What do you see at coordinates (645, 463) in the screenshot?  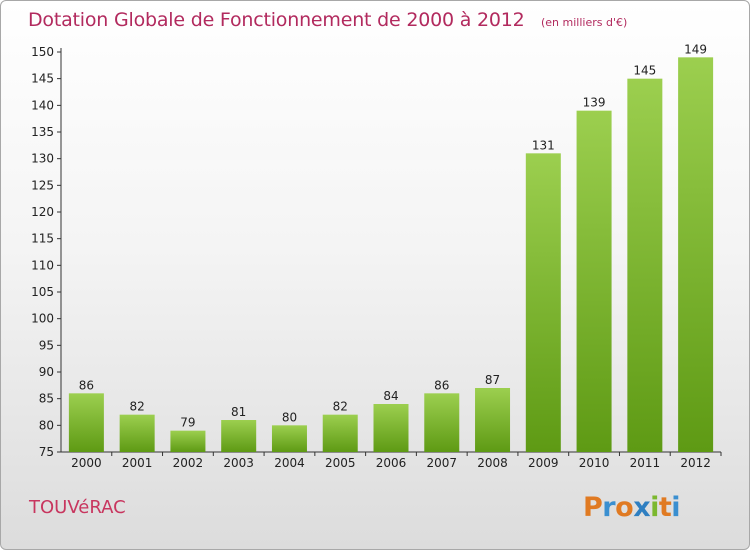 I see `x-tick-label: 2011` at bounding box center [645, 463].